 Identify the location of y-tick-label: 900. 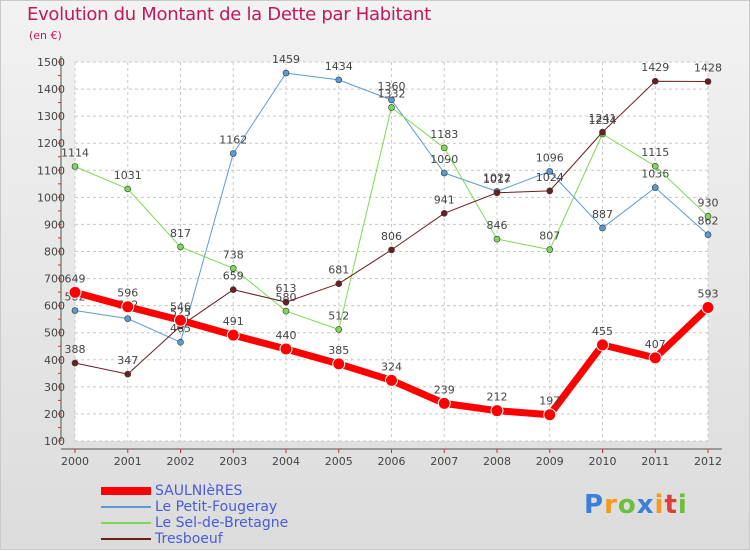
(54, 224).